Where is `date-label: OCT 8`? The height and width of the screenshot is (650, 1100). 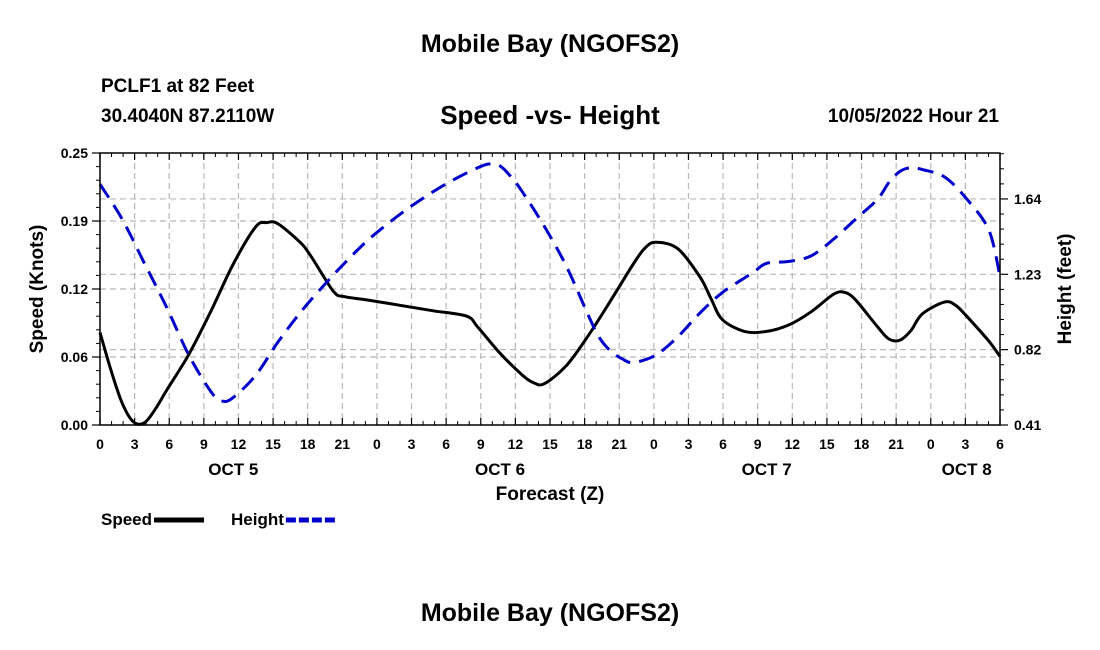 date-label: OCT 8 is located at coordinates (967, 469).